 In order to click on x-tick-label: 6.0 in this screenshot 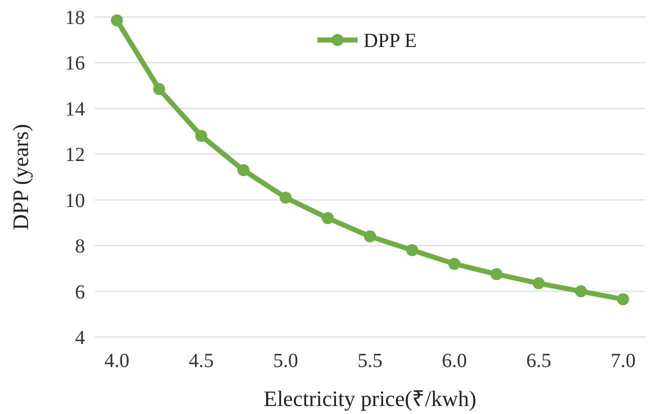, I will do `click(454, 361)`.